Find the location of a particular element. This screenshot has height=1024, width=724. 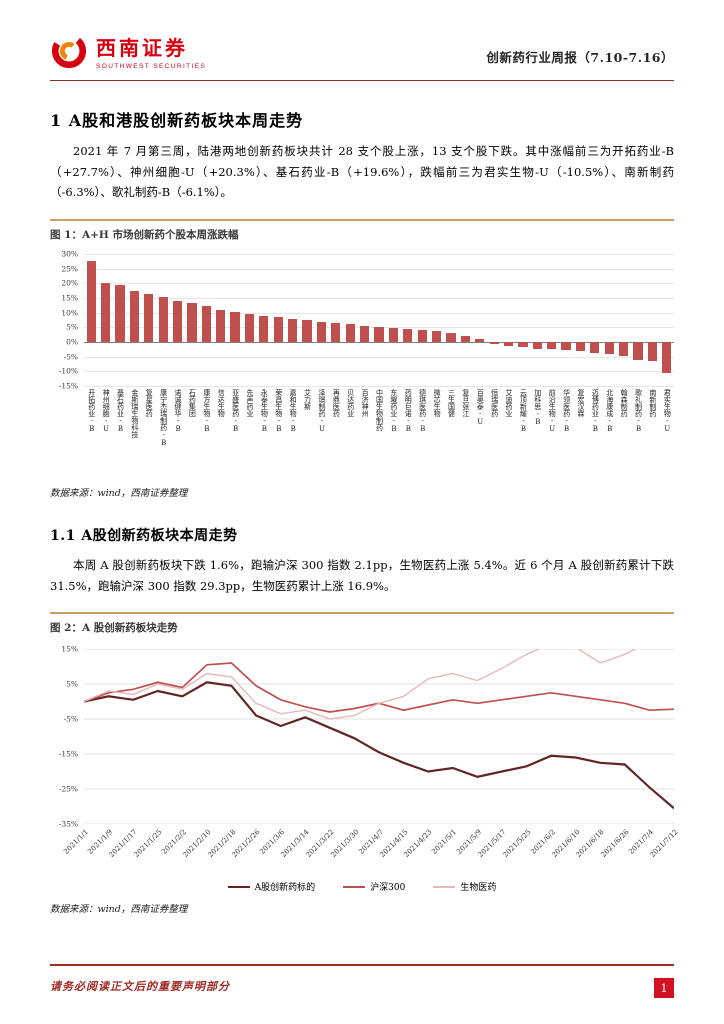

report-title: 创新药行业周报（7.10-7.16） is located at coordinates (580, 57).